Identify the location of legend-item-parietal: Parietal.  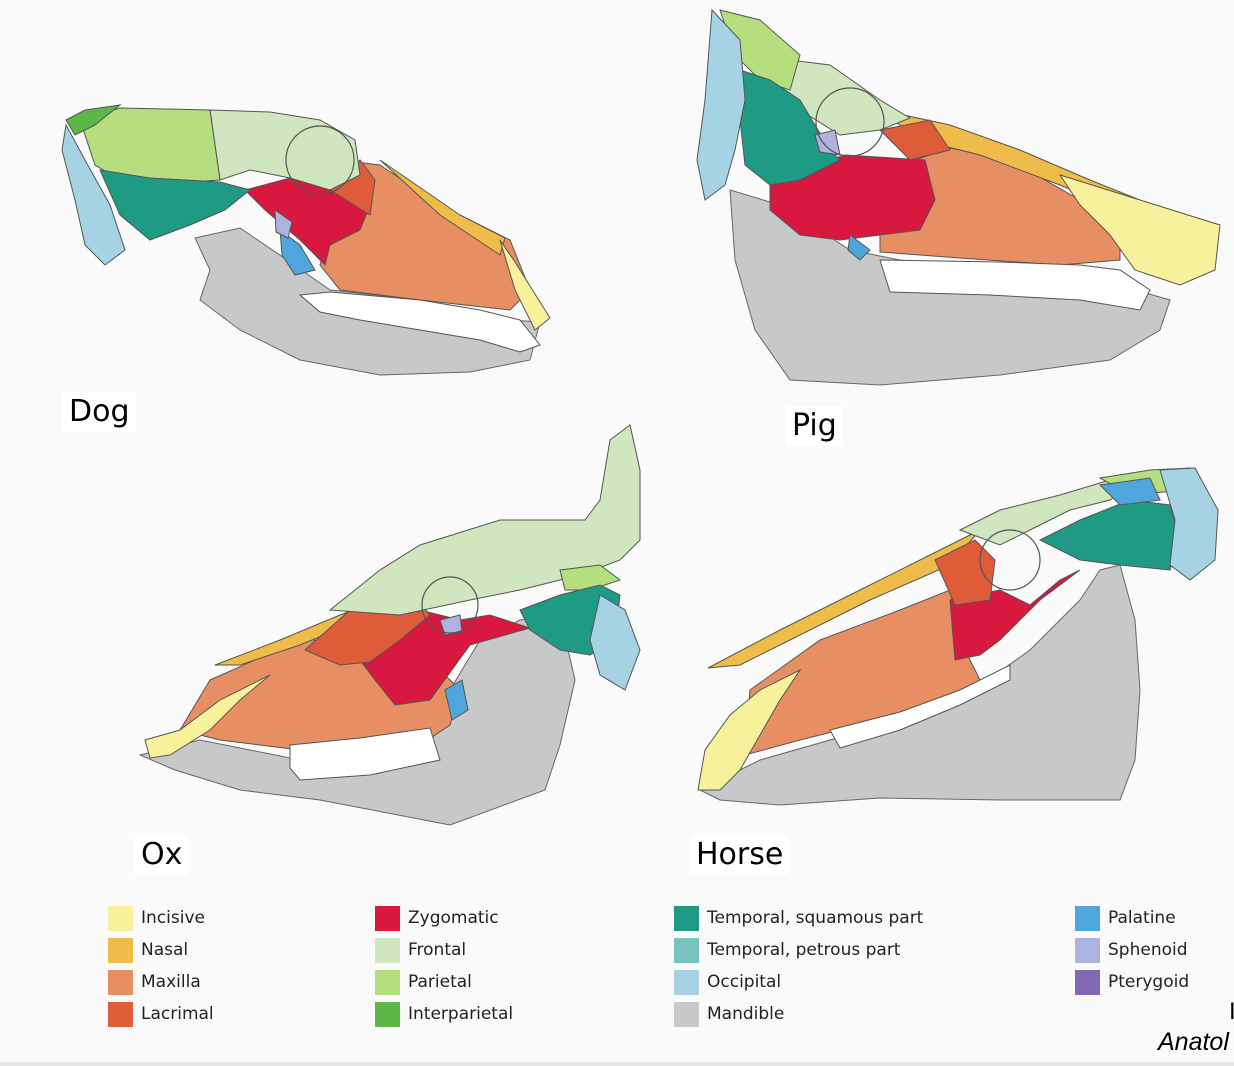
(423, 982).